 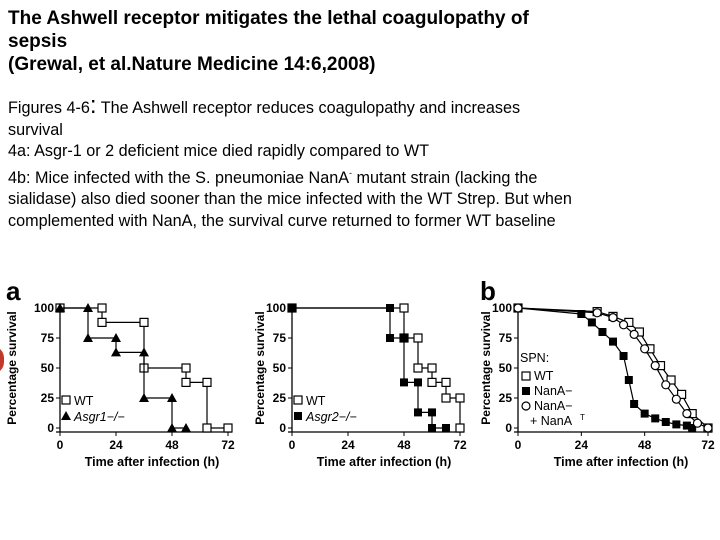 I want to click on y-tick-label: 25, so click(x=48, y=398).